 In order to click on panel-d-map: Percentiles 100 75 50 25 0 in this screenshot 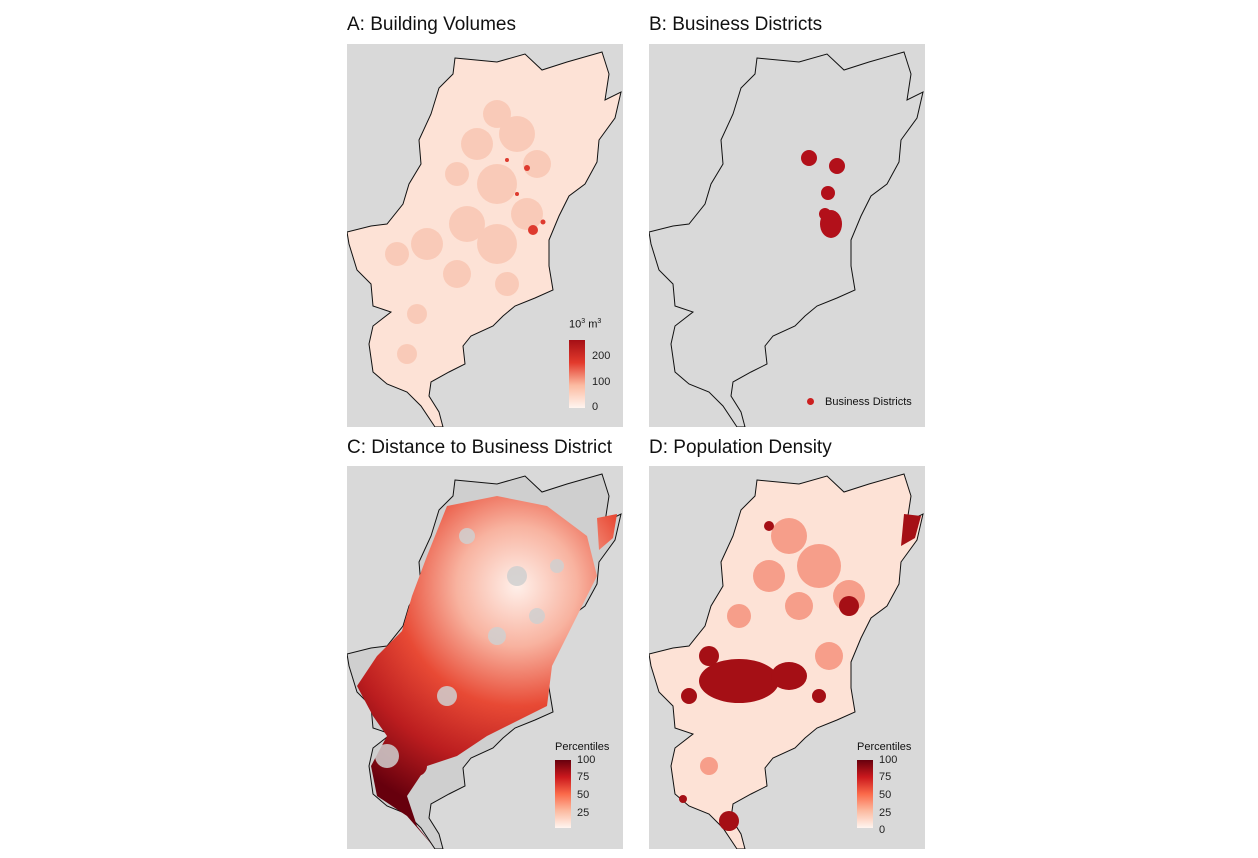, I will do `click(787, 657)`.